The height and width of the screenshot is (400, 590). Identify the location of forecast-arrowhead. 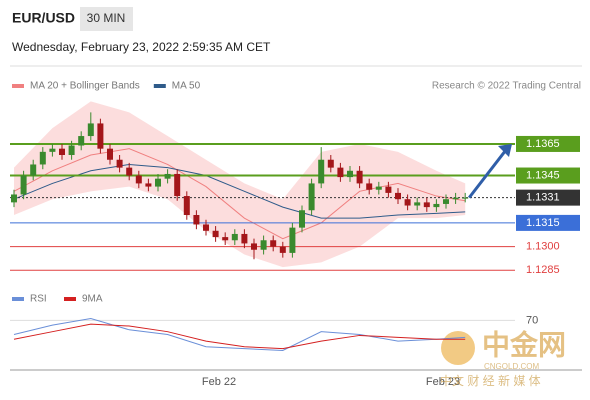
(505, 150).